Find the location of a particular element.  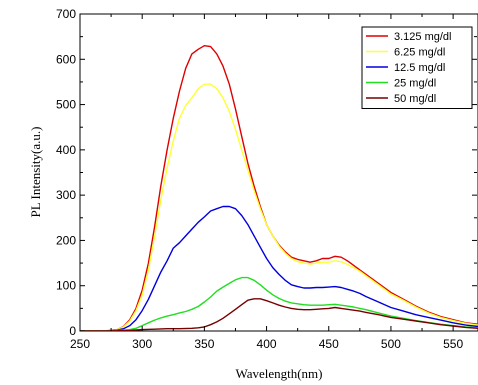

x-tick-label: 550 is located at coordinates (453, 344).